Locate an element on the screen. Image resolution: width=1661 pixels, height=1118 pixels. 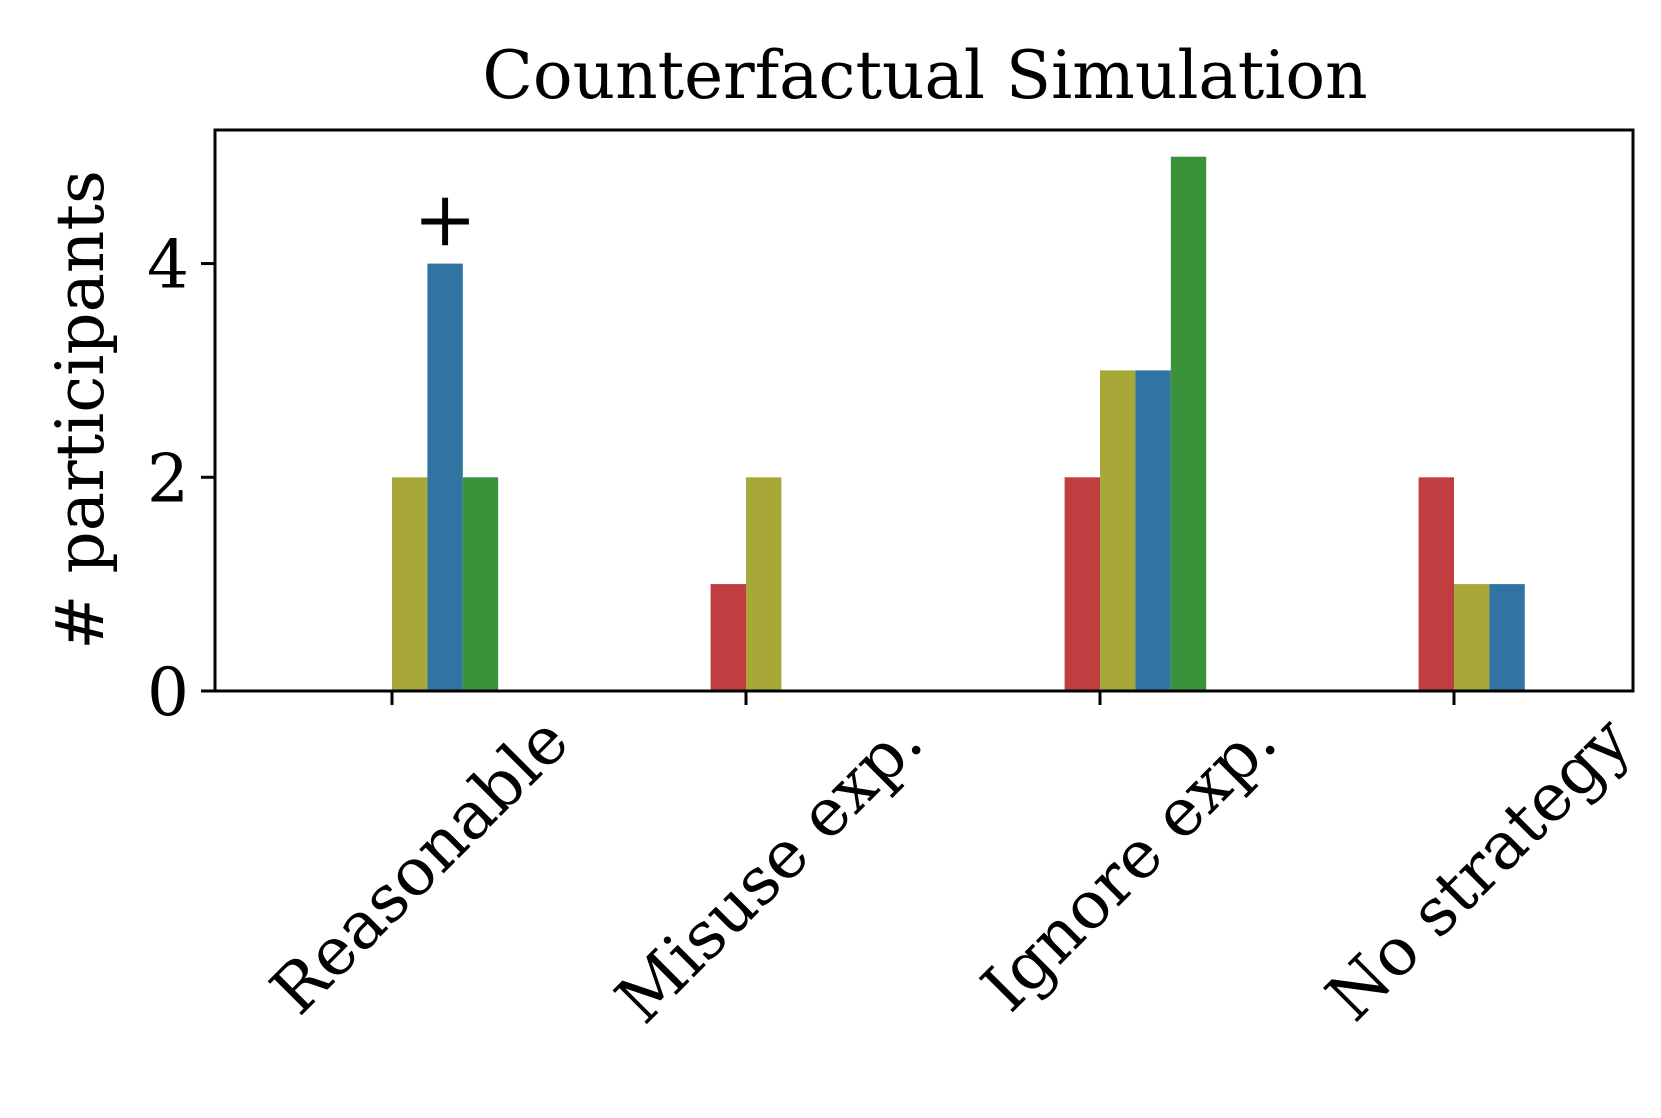
y-tick-label: 4 is located at coordinates (168, 265).